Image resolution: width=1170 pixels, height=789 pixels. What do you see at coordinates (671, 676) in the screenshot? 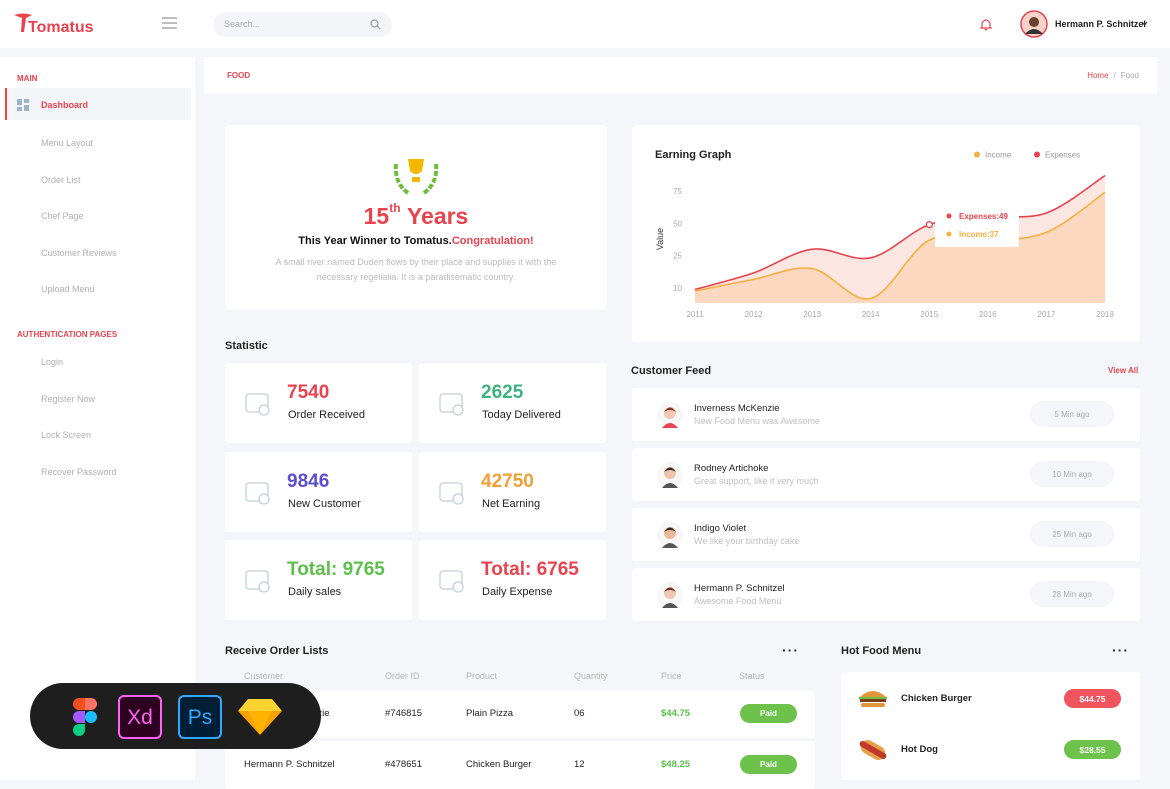
I see `column-header: Price` at bounding box center [671, 676].